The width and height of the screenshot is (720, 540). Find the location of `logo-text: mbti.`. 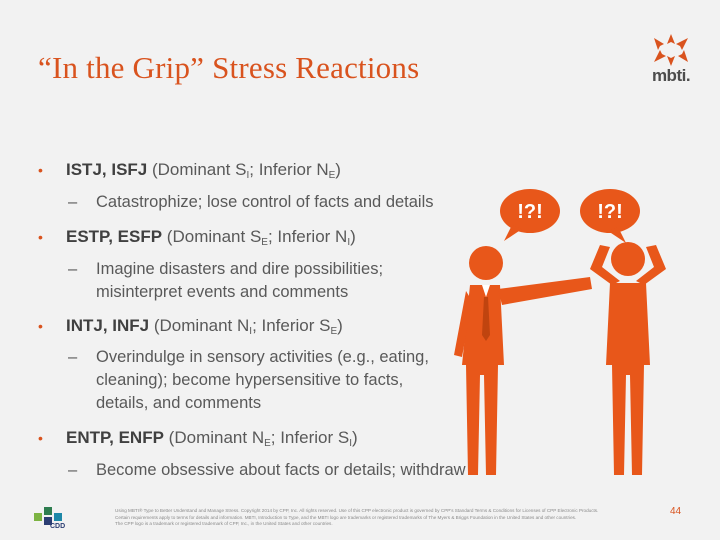

logo-text: mbti. is located at coordinates (671, 75).